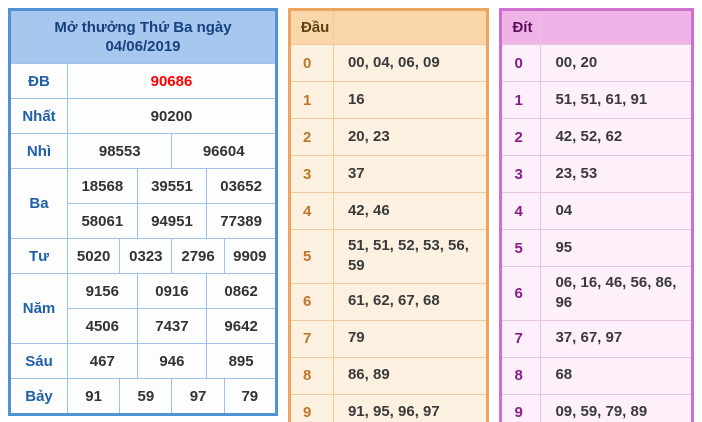 This screenshot has width=702, height=422. What do you see at coordinates (521, 338) in the screenshot?
I see `digit-cell: 7` at bounding box center [521, 338].